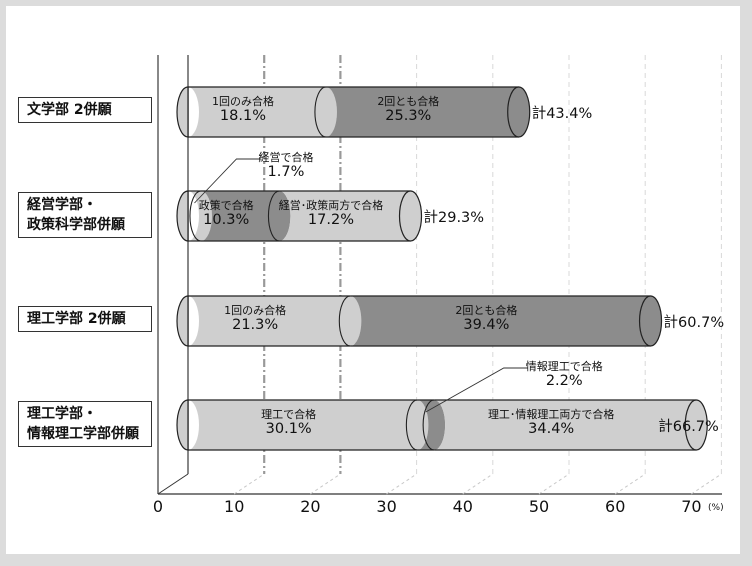  What do you see at coordinates (85, 110) in the screenshot?
I see `category-label: 文学部 2併願` at bounding box center [85, 110].